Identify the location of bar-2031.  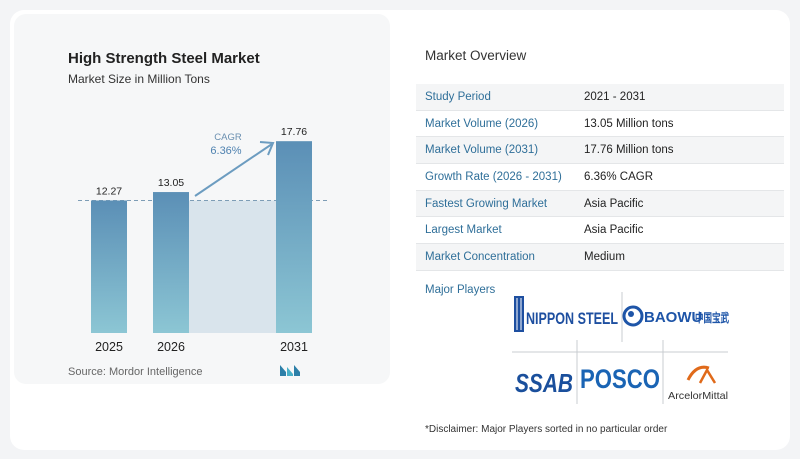
(294, 237).